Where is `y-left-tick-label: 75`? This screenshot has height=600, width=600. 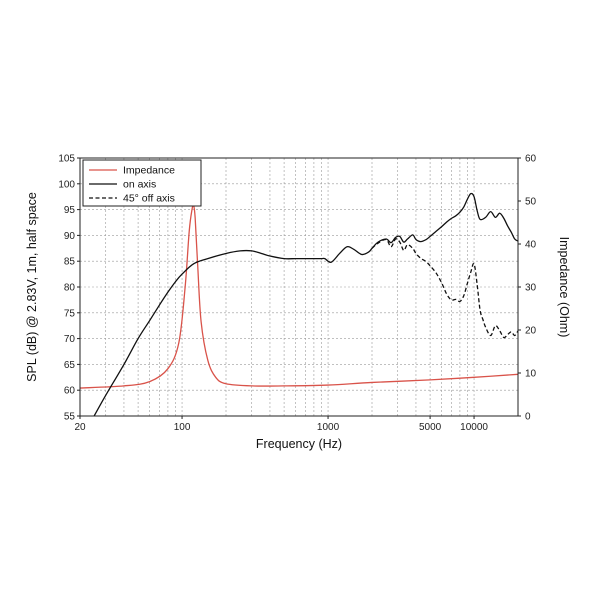 y-left-tick-label: 75 is located at coordinates (70, 313).